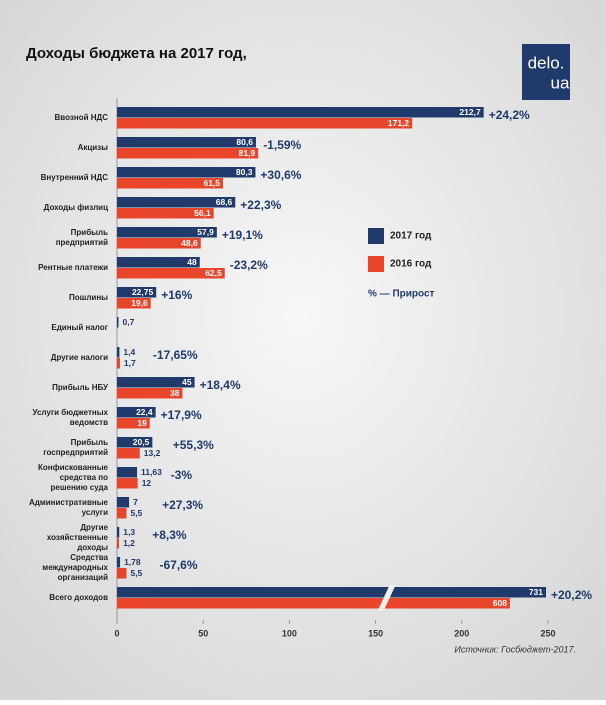 Image resolution: width=606 pixels, height=705 pixels. What do you see at coordinates (203, 633) in the screenshot?
I see `x-tick-label: 50` at bounding box center [203, 633].